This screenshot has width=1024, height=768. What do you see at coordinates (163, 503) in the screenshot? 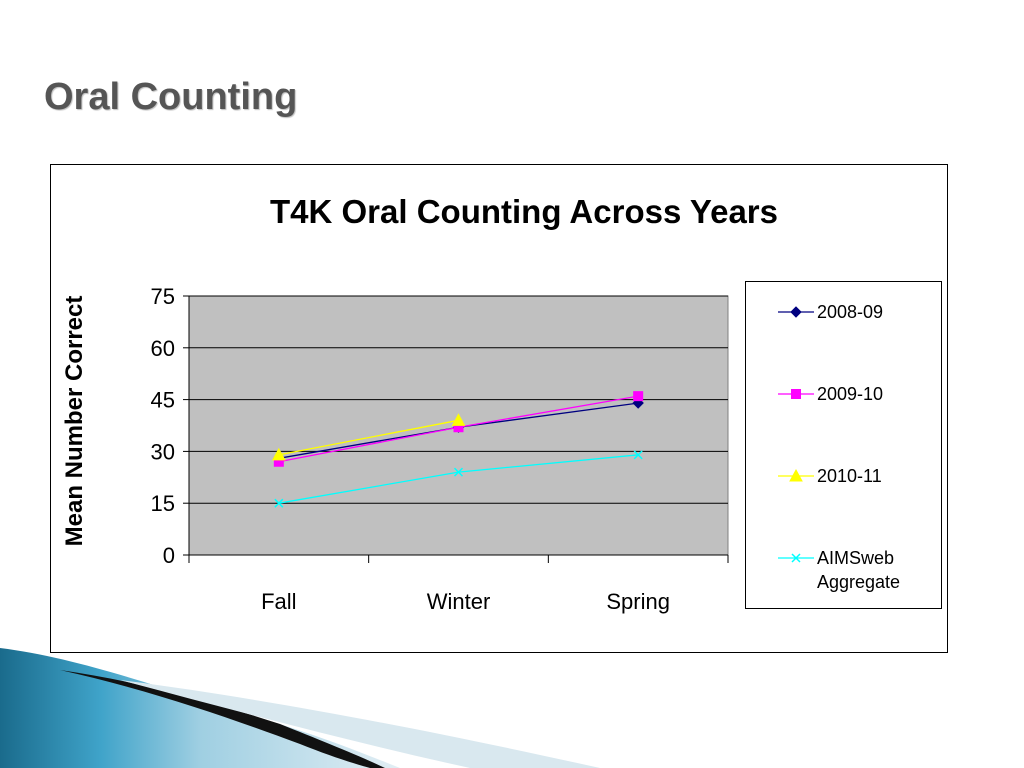
I see `y-tick-label: 15` at bounding box center [163, 503].